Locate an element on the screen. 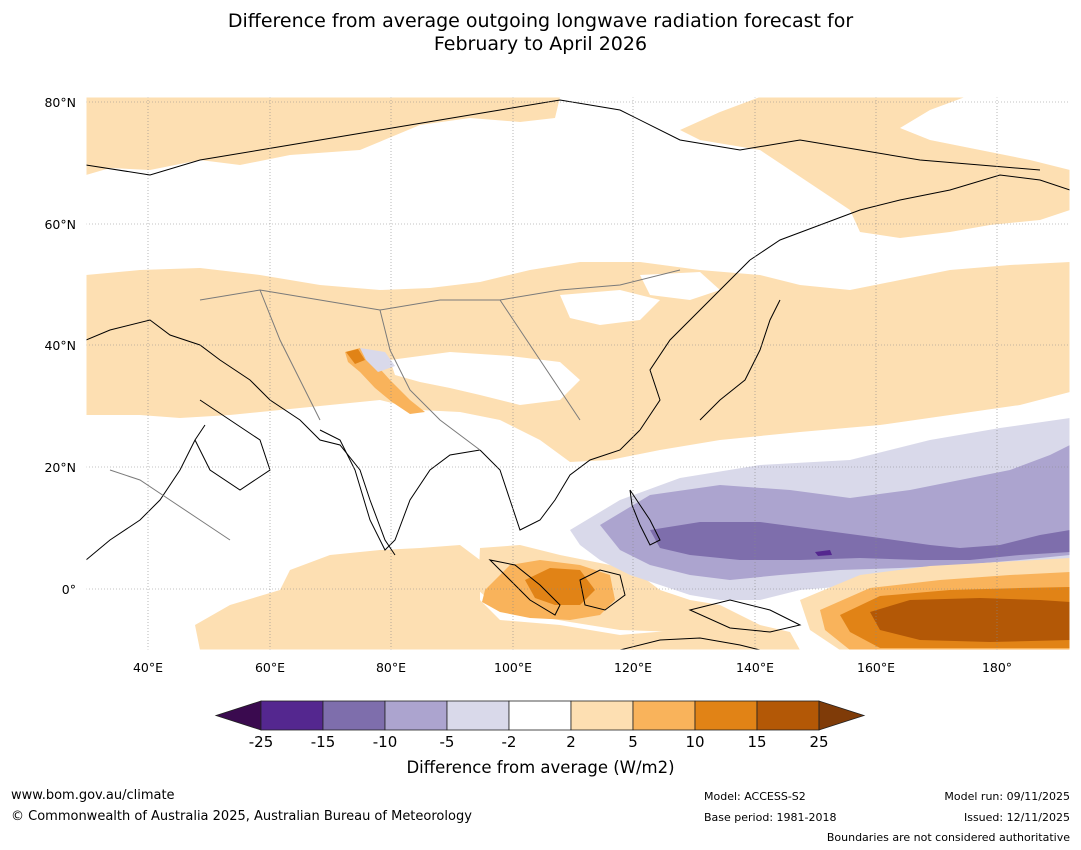  lon-label-120e: 120°E is located at coordinates (633, 667).